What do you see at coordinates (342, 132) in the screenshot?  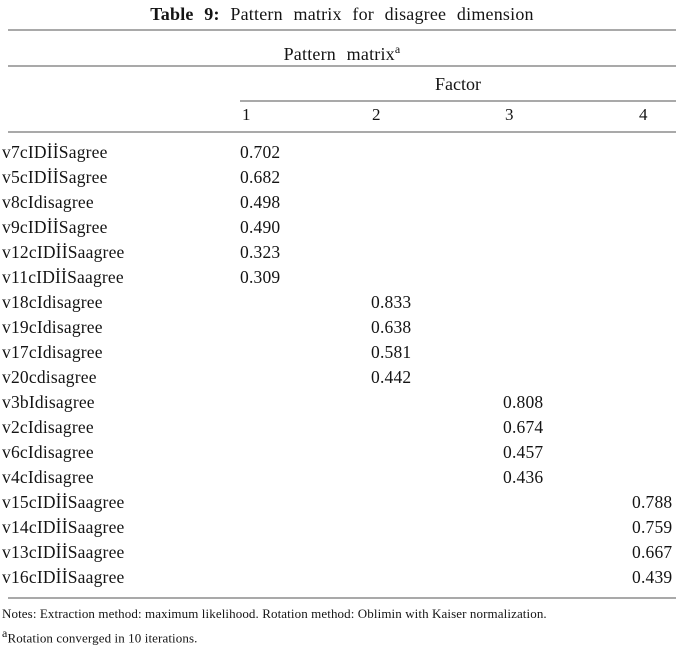 I see `rule-below-headers` at bounding box center [342, 132].